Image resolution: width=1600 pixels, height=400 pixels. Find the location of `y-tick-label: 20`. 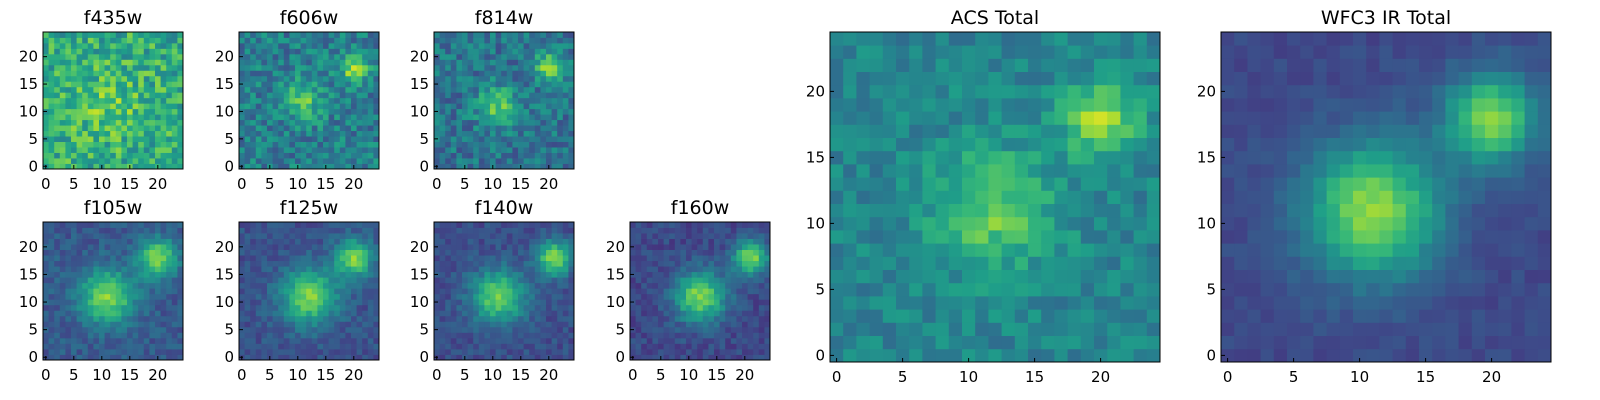

y-tick-label: 20 is located at coordinates (419, 247).